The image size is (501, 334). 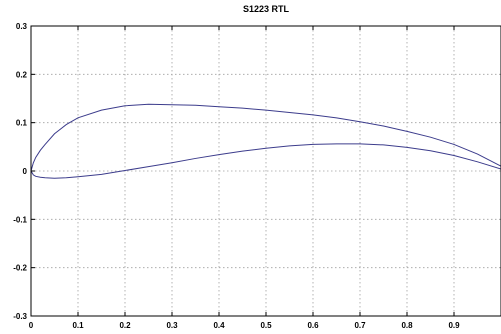 What do you see at coordinates (313, 325) in the screenshot?
I see `x-tick-label: 0.6` at bounding box center [313, 325].